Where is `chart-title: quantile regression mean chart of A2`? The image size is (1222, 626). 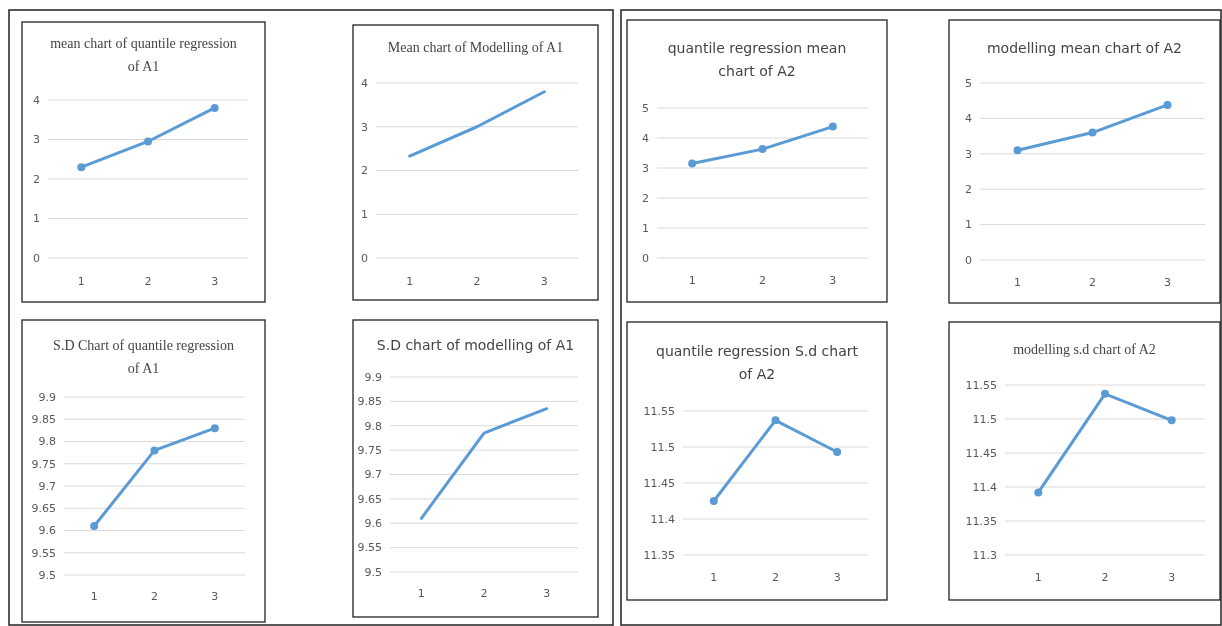 chart-title: quantile regression mean chart of A2 is located at coordinates (757, 59).